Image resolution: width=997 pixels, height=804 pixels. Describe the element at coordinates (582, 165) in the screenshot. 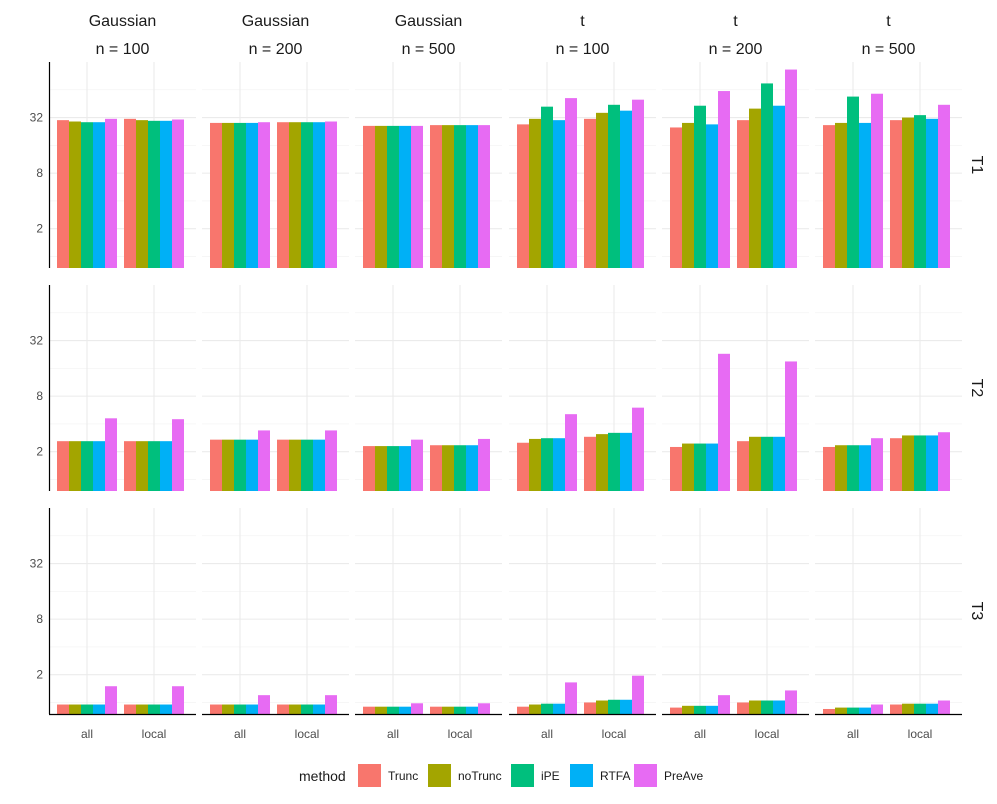

I see `panel-r1-c4` at that location.